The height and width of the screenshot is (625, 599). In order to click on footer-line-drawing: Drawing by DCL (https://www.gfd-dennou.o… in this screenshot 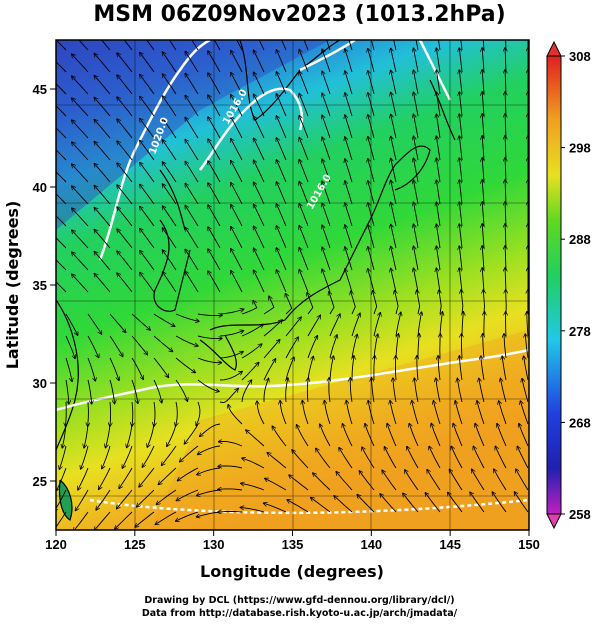, I will do `click(299, 600)`.